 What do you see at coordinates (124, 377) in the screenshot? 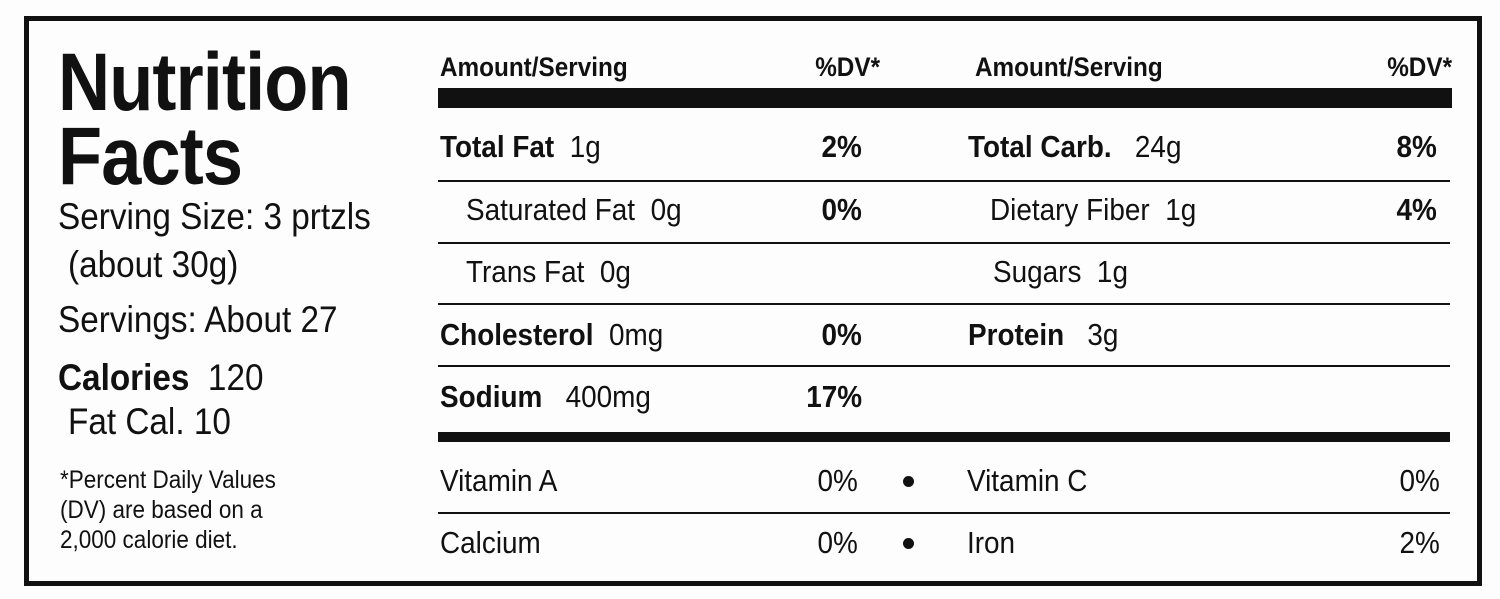
I see `calories-label: Calories` at bounding box center [124, 377].